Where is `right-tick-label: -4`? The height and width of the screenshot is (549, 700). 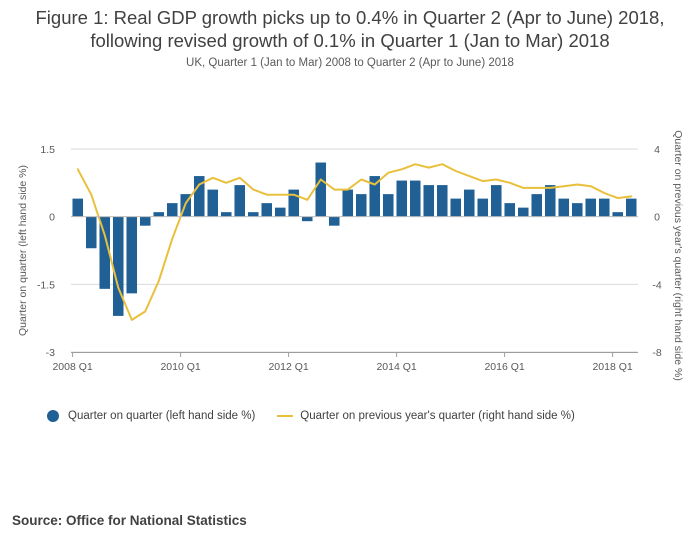 right-tick-label: -4 is located at coordinates (656, 285).